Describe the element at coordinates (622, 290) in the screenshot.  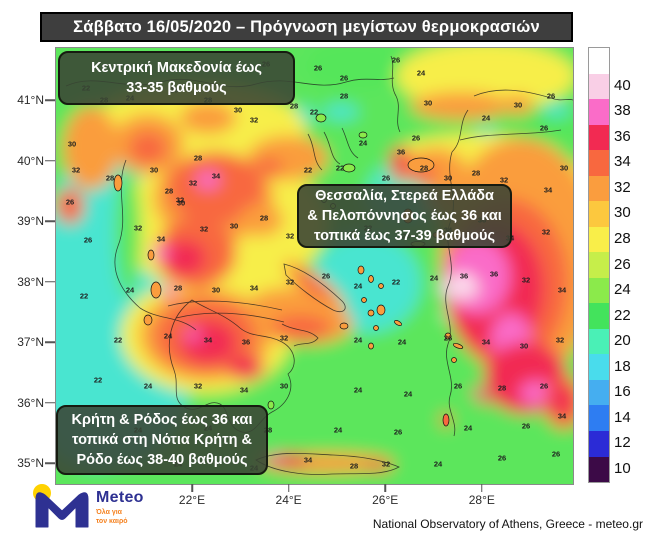
I see `colorbar-label: 24` at that location.